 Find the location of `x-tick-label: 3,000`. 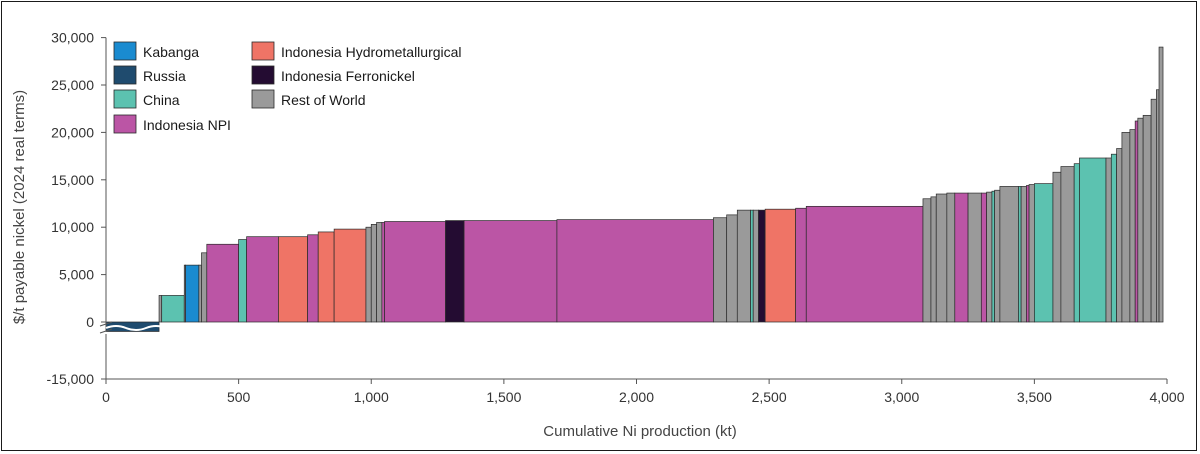

x-tick-label: 3,000 is located at coordinates (901, 397).